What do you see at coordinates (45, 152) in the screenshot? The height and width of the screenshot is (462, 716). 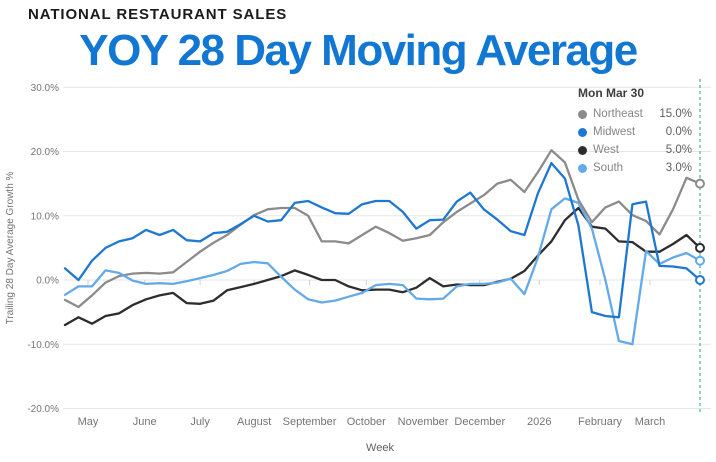 I see `y-tick-label: 20.0%` at bounding box center [45, 152].